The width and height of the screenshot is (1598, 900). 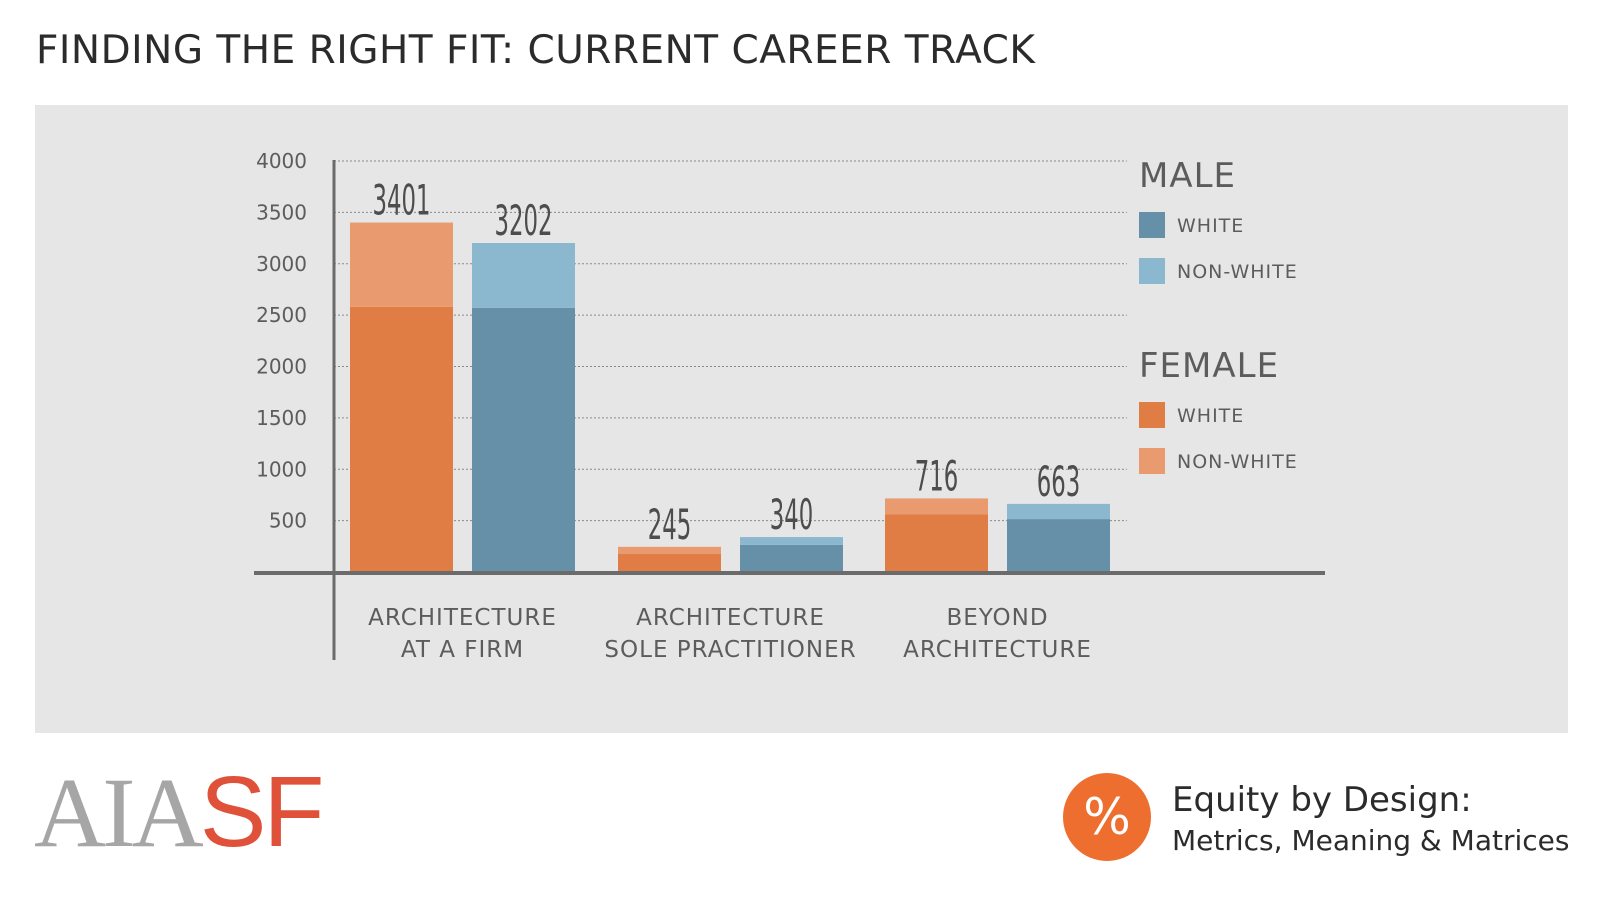 I want to click on category-label: BEYOND, so click(x=997, y=618).